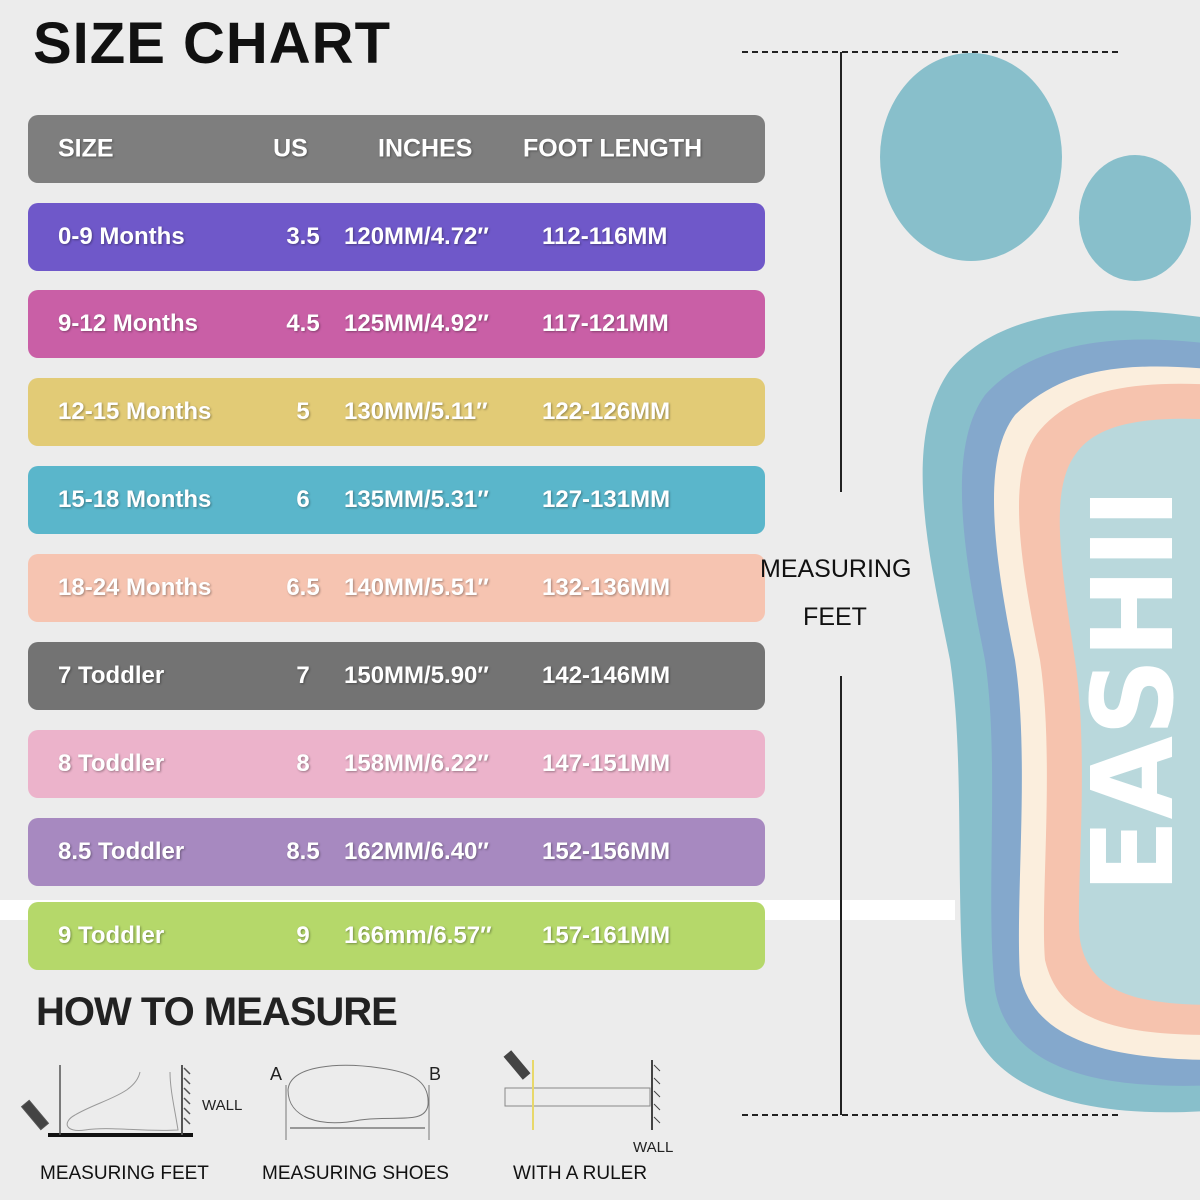 The image size is (1200, 1200). What do you see at coordinates (606, 851) in the screenshot?
I see `foot-length-cell: 152-156MM` at bounding box center [606, 851].